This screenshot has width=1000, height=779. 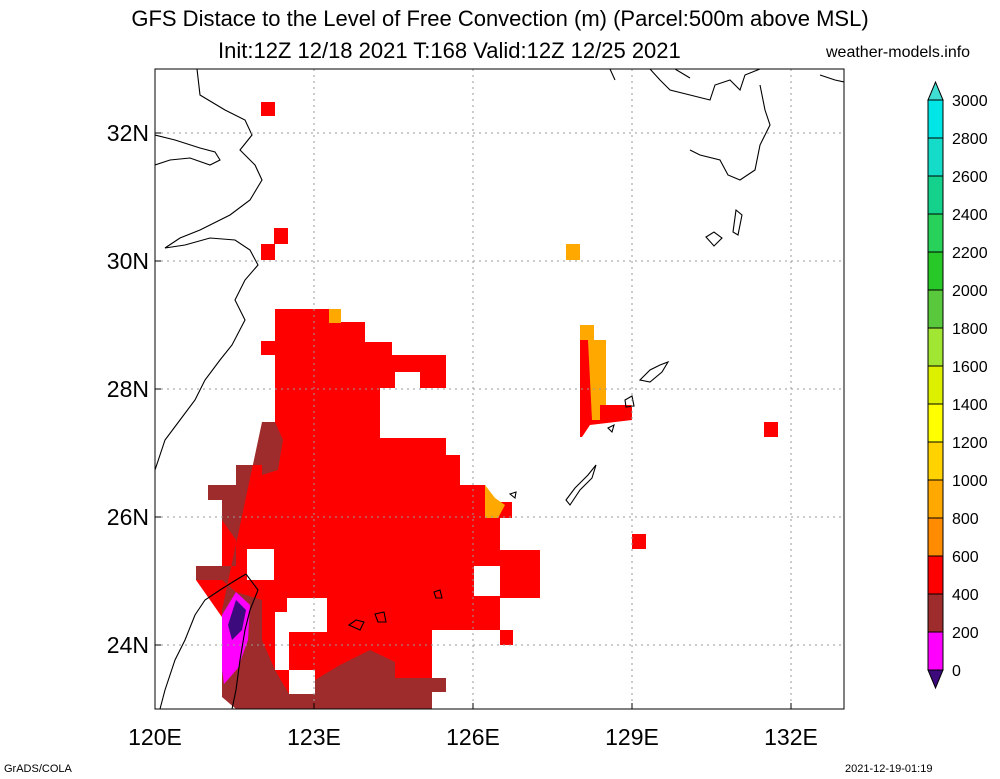 I want to click on coast-estuary, so click(x=188, y=150).